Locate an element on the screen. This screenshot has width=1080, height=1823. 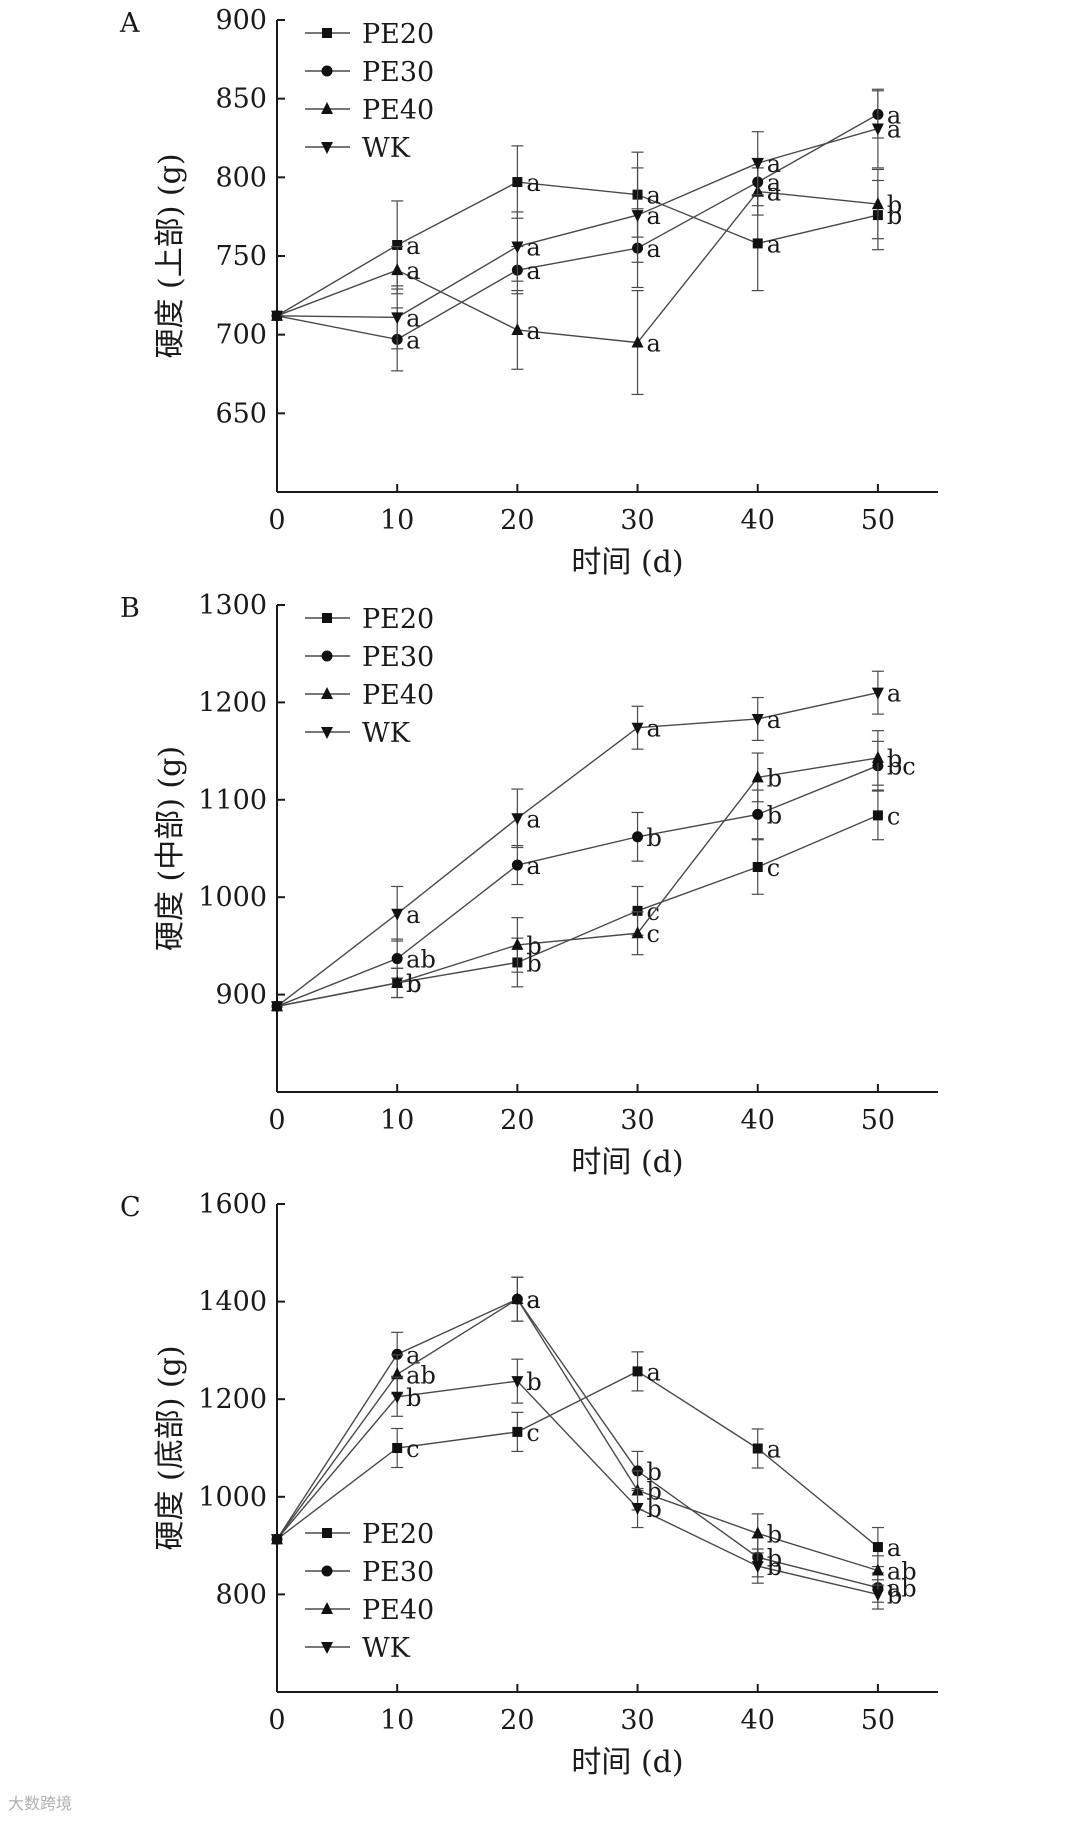
y-axis-title: 硬度 (中部) (g) is located at coordinates (170, 848).